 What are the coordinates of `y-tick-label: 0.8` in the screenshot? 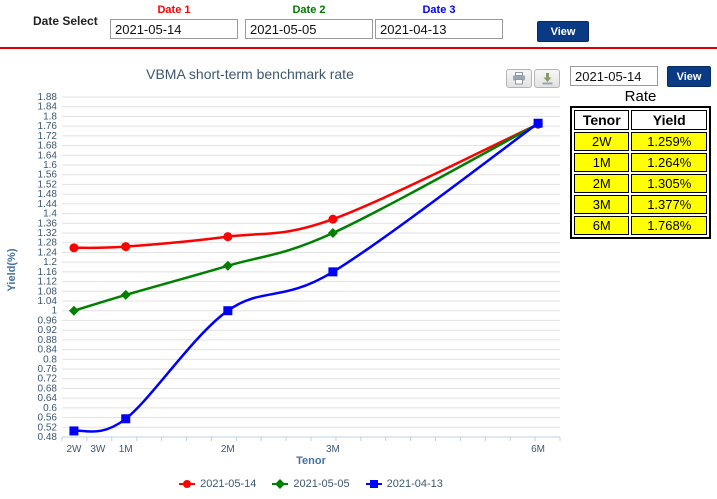 It's located at (50, 359).